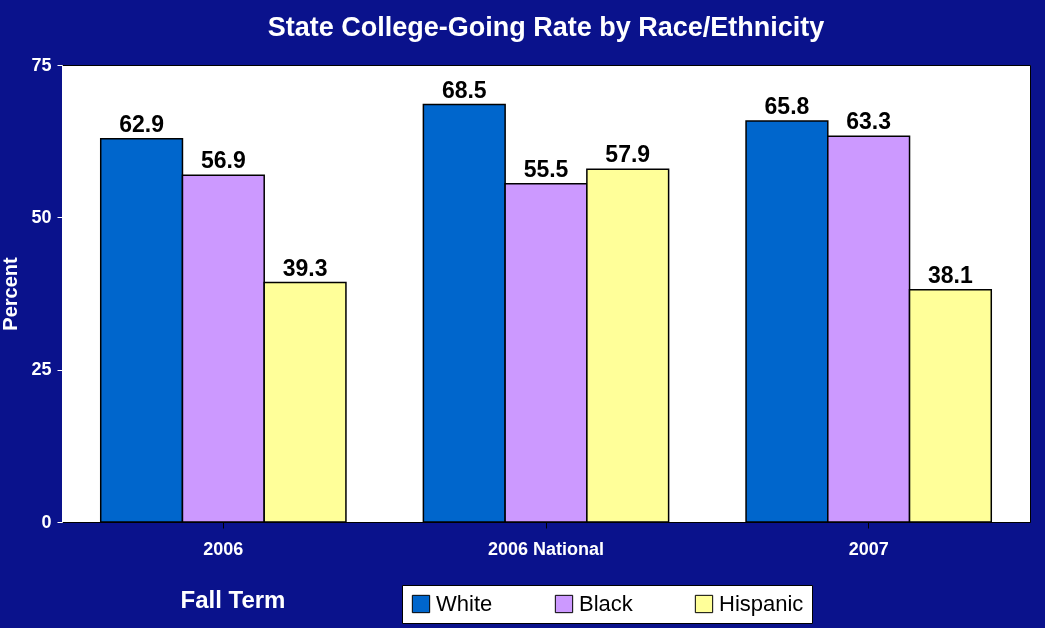  What do you see at coordinates (223, 548) in the screenshot?
I see `x-tick-label: 2006` at bounding box center [223, 548].